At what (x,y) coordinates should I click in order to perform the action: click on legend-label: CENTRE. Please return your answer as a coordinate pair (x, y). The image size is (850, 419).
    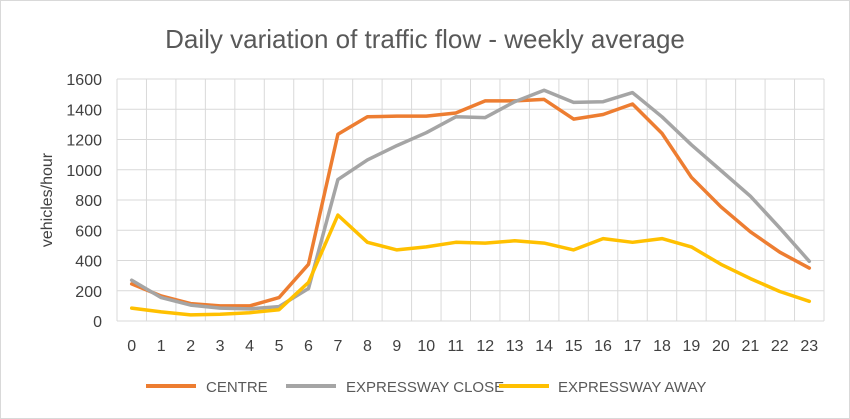
    Looking at the image, I should click on (237, 387).